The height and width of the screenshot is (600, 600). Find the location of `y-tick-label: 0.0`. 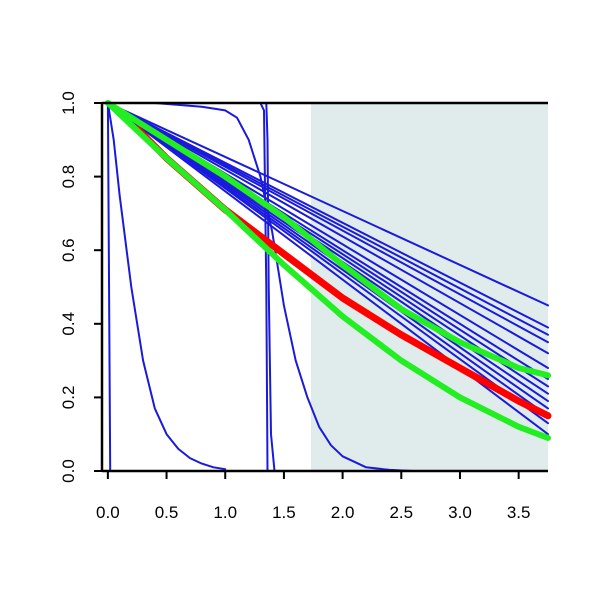

y-tick-label: 0.0 is located at coordinates (68, 471).